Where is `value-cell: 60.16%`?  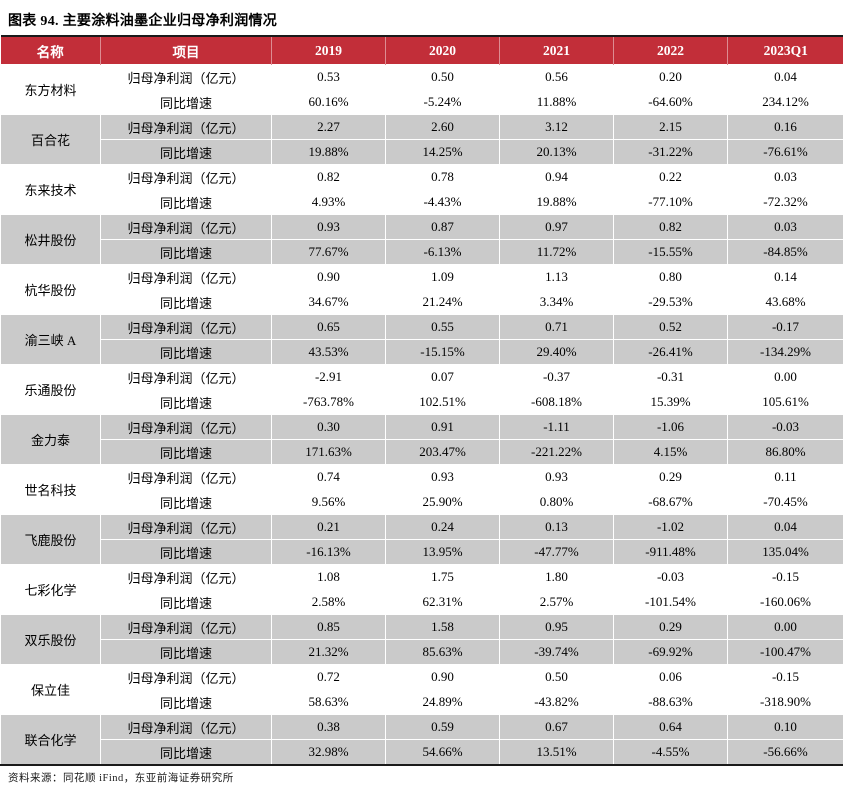 value-cell: 60.16% is located at coordinates (328, 102).